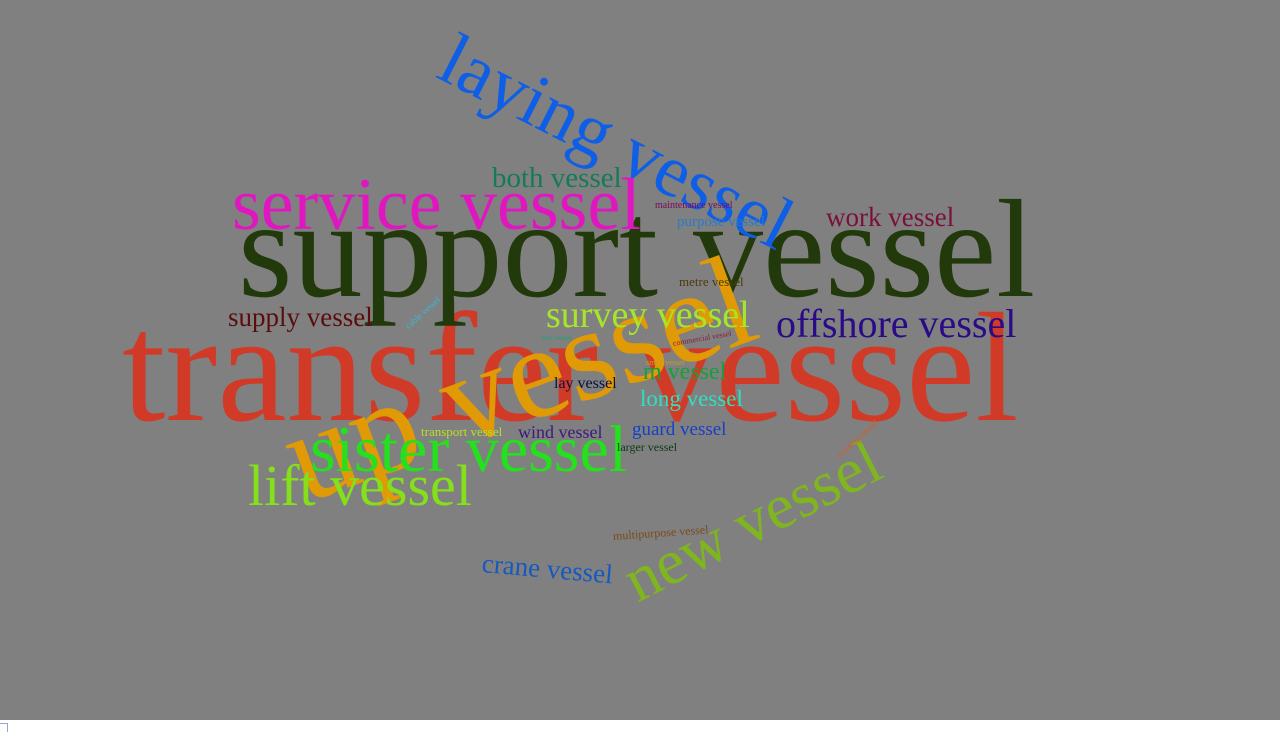 Image resolution: width=1280 pixels, height=732 pixels. What do you see at coordinates (685, 372) in the screenshot?
I see `word-m-vessel: m vessel` at bounding box center [685, 372].